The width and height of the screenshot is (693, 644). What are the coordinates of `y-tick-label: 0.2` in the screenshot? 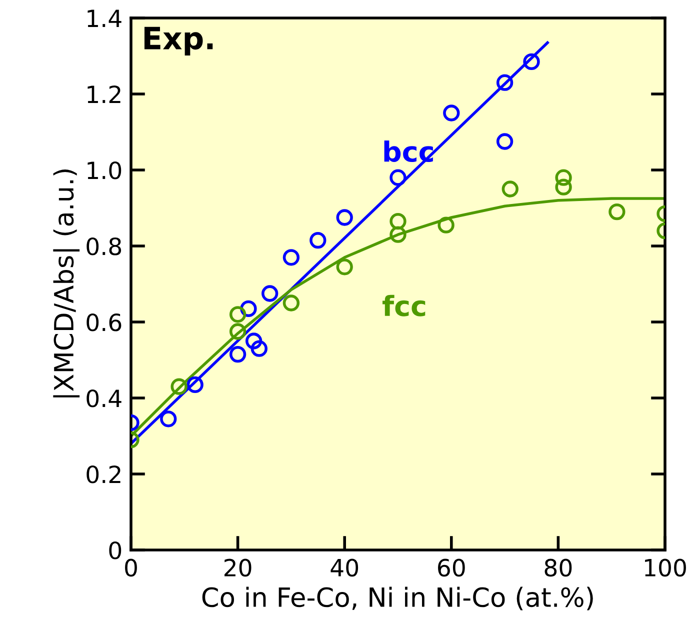 It's located at (103, 474).